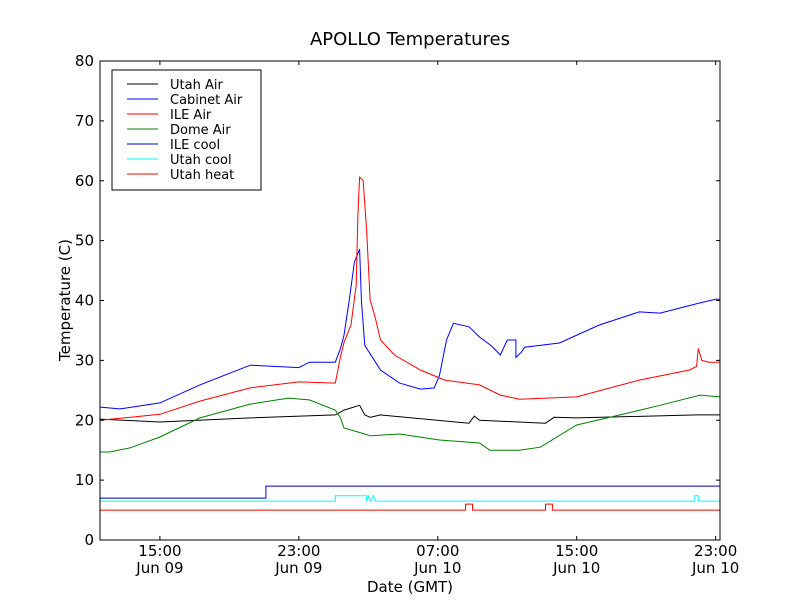  I want to click on y-tick-label: 60, so click(84, 181).